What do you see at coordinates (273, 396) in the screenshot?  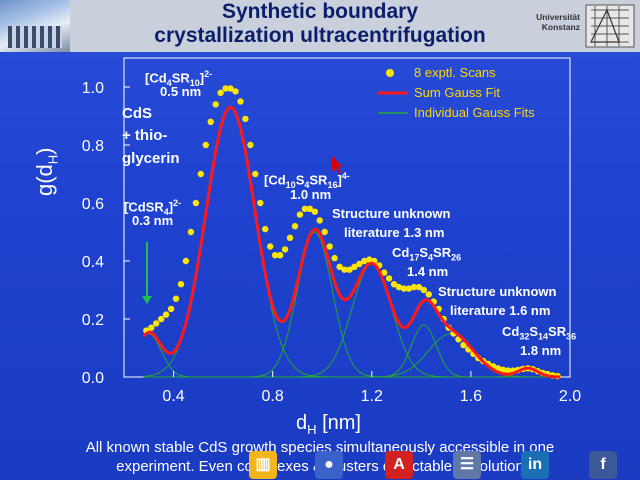 I see `x-tick-label: 0.8` at bounding box center [273, 396].